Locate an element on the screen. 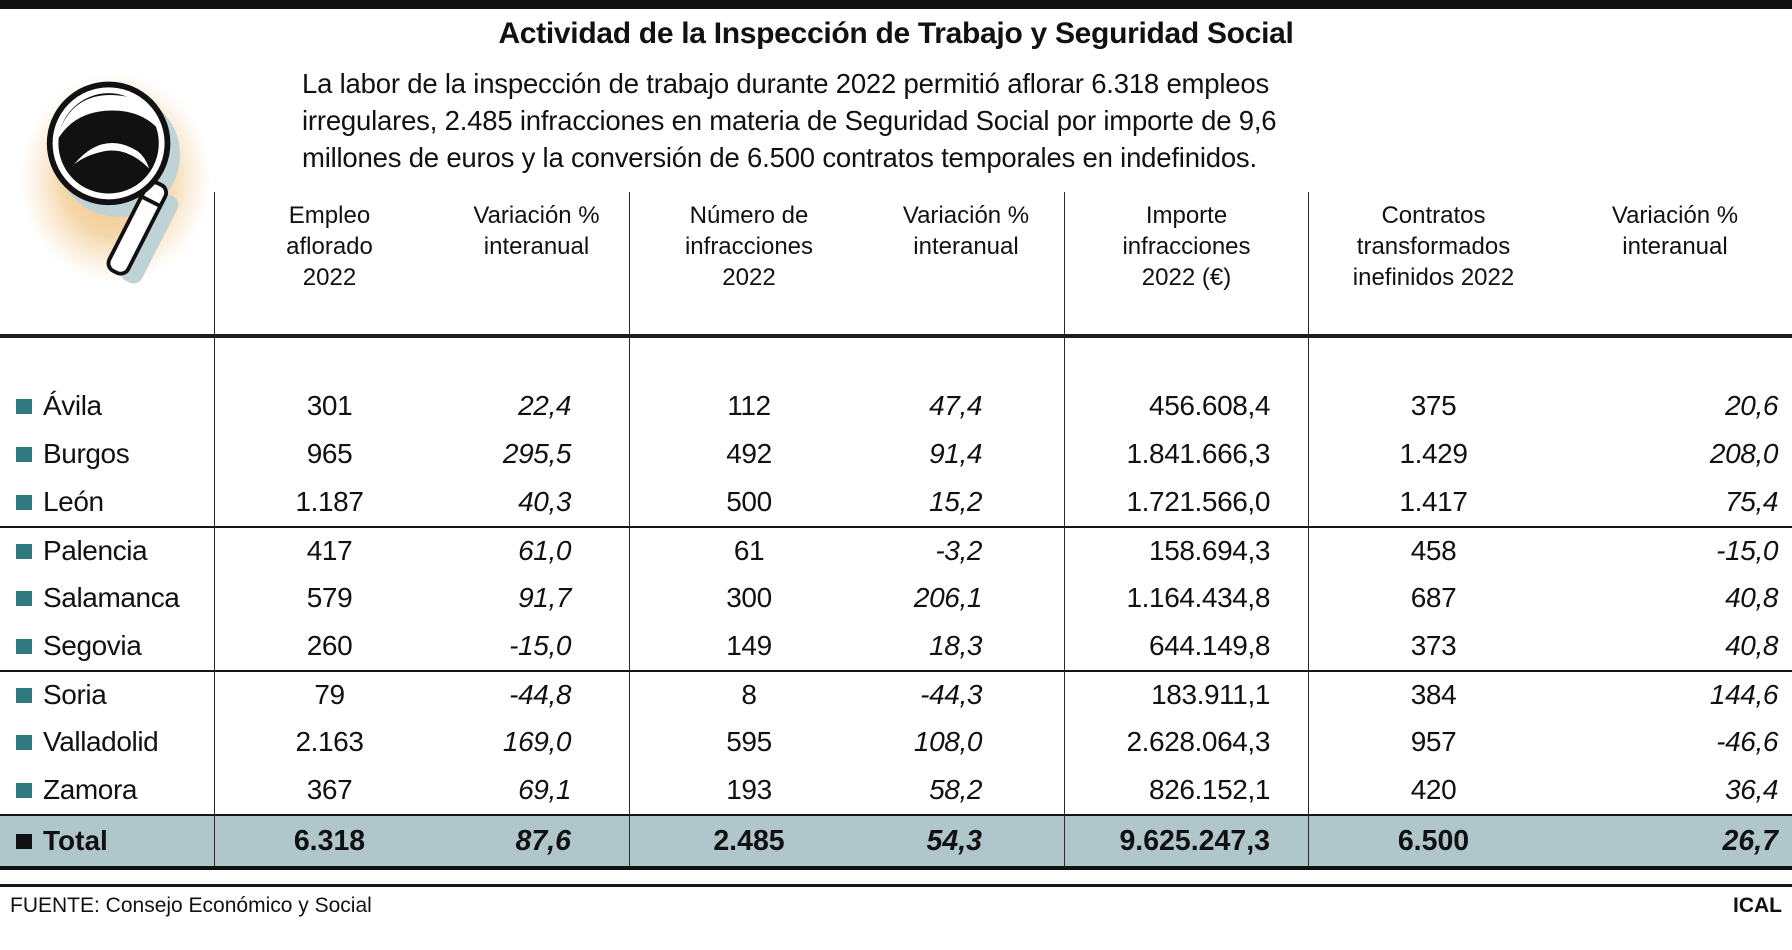  total-var-empleo: 87,6 is located at coordinates (537, 841).